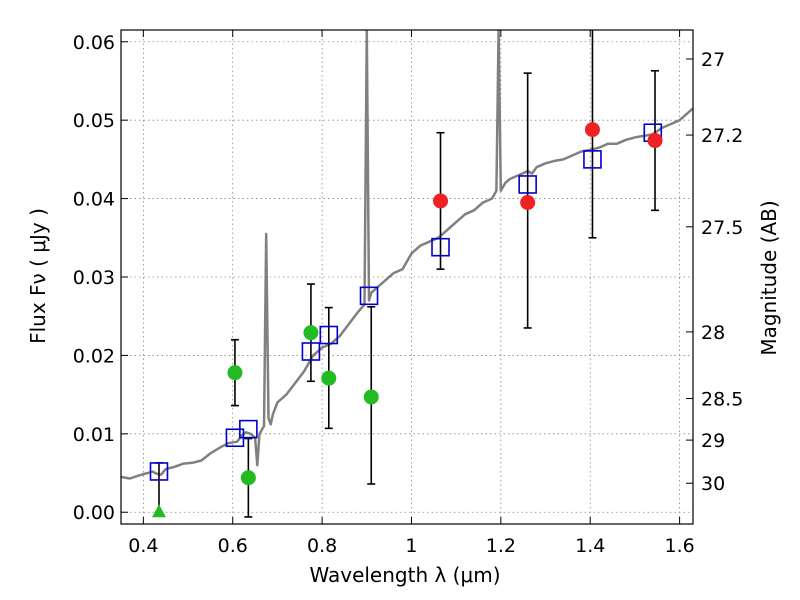 This screenshot has height=600, width=800. What do you see at coordinates (38, 276) in the screenshot?
I see `y-axis-label: Flux Fν ( μJy )` at bounding box center [38, 276].